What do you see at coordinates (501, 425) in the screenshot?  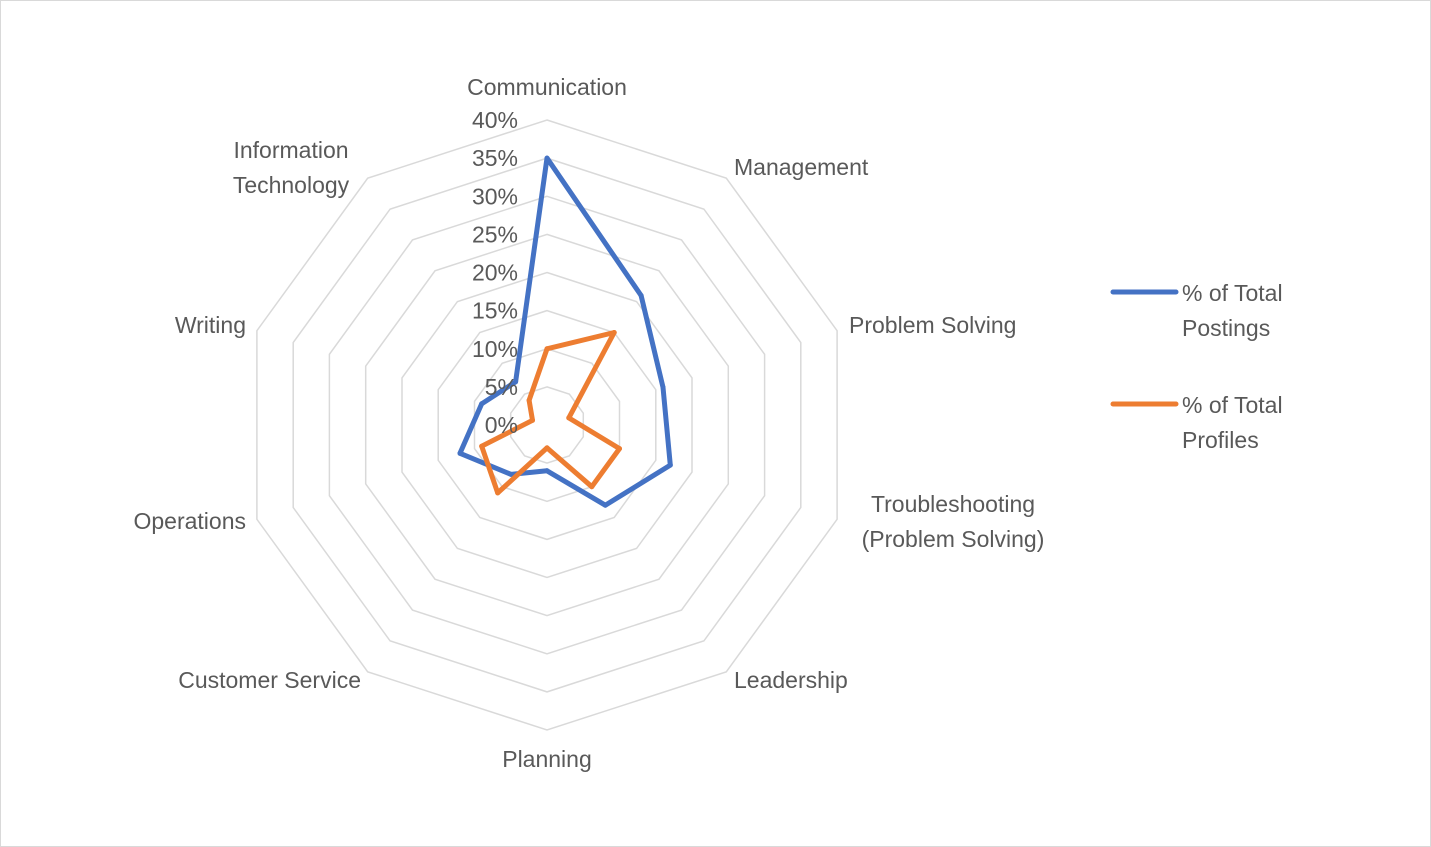 I see `tick-label: 0%` at bounding box center [501, 425].